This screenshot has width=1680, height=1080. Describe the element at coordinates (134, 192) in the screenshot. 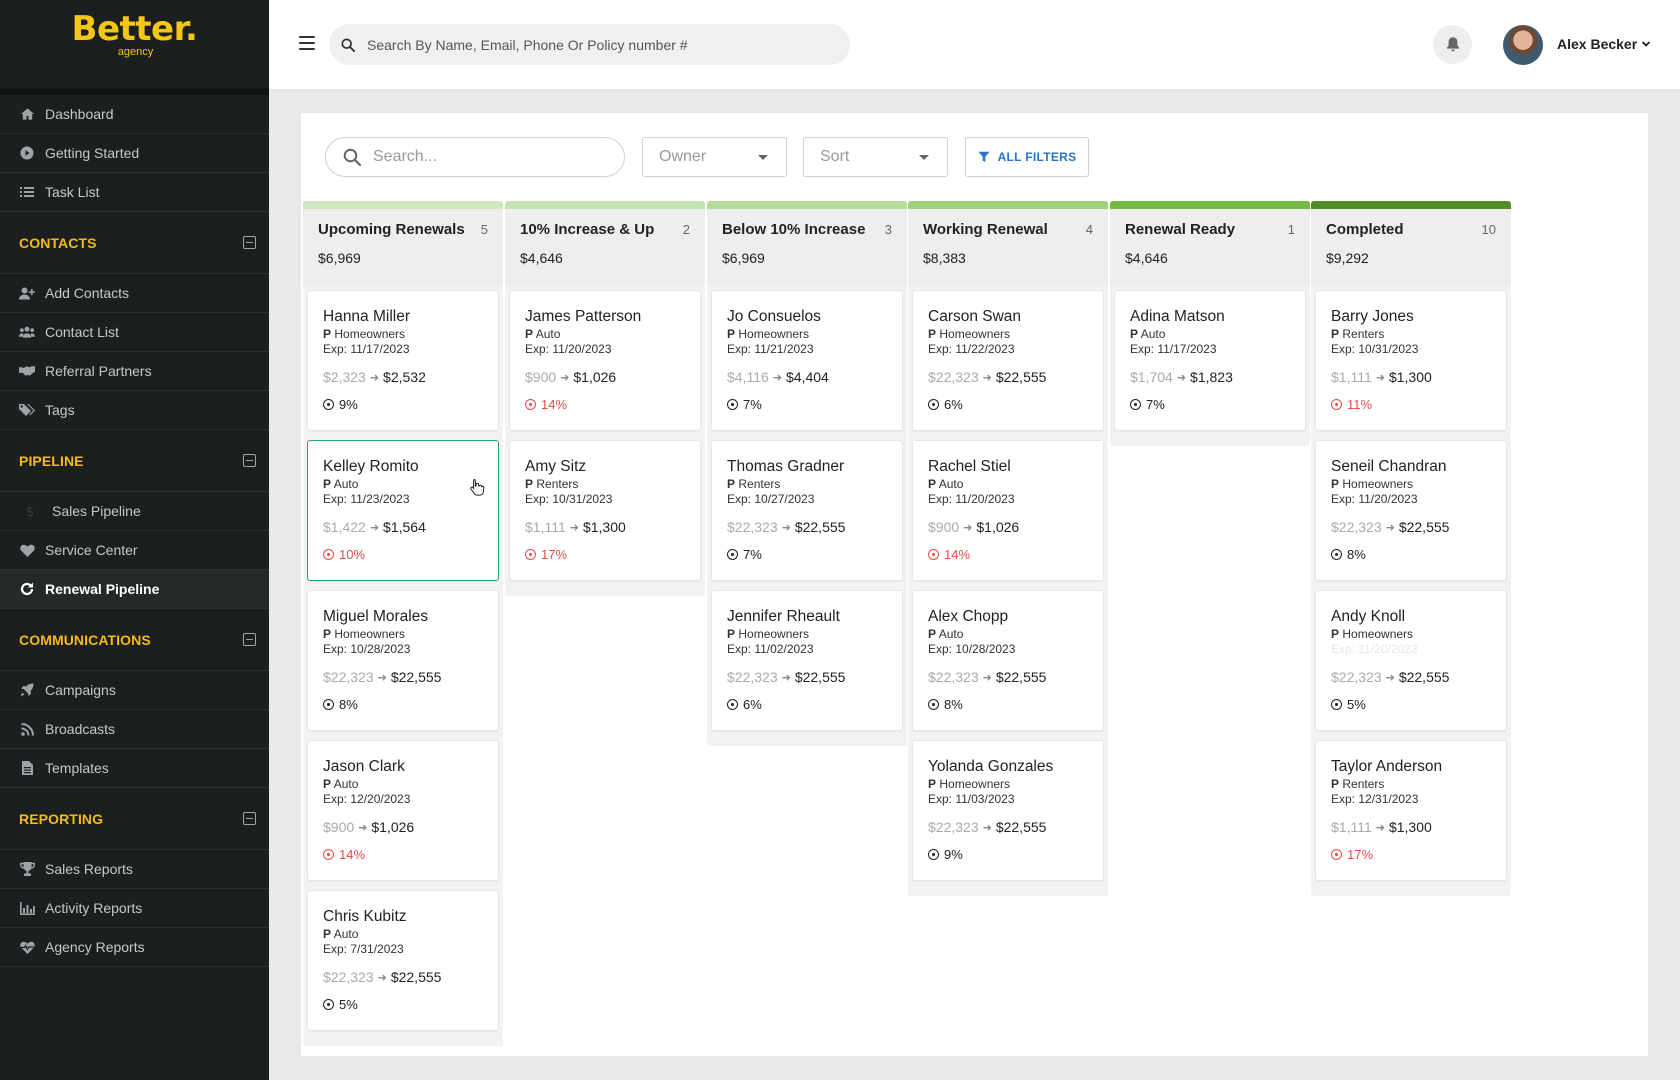

I see `sidebar-item-task-list: Task List` at that location.